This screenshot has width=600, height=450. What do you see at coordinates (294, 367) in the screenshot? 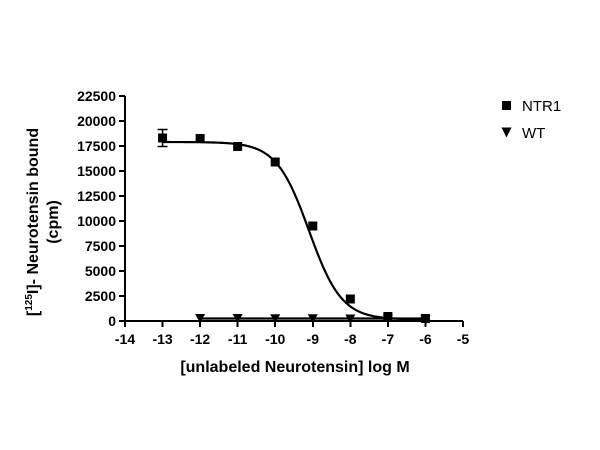
I see `x-axis-title: [unlabeled Neurotensin] log M` at bounding box center [294, 367].